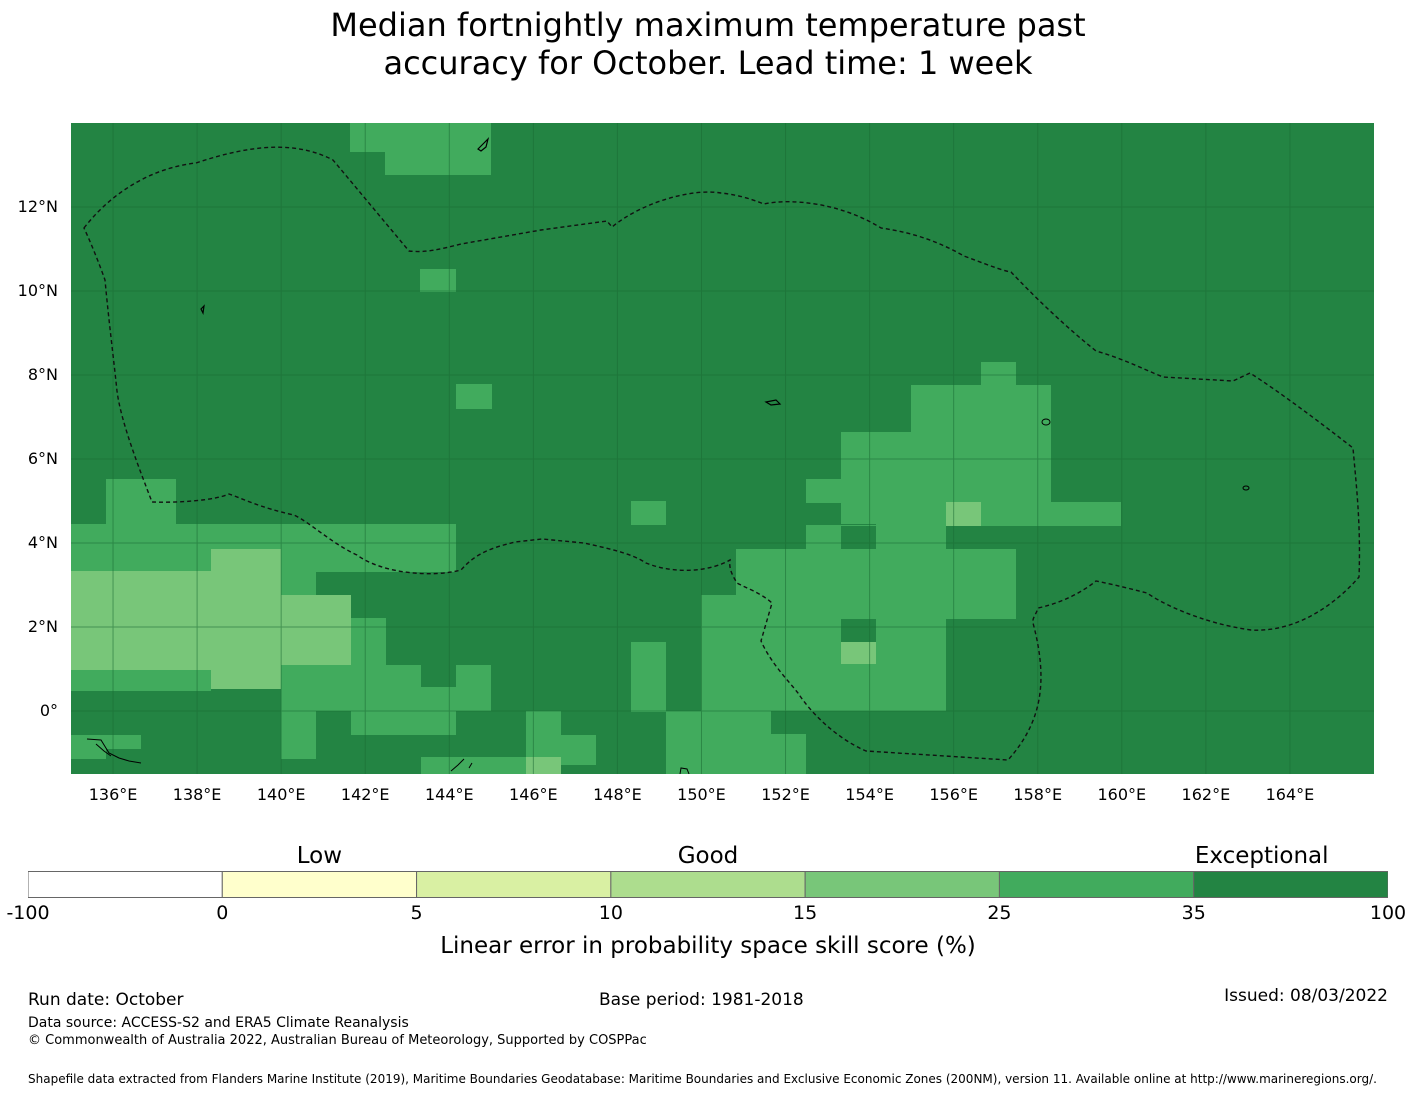 This screenshot has height=1095, width=1416. What do you see at coordinates (365, 794) in the screenshot?
I see `lon-tick-label: 142°E` at bounding box center [365, 794].